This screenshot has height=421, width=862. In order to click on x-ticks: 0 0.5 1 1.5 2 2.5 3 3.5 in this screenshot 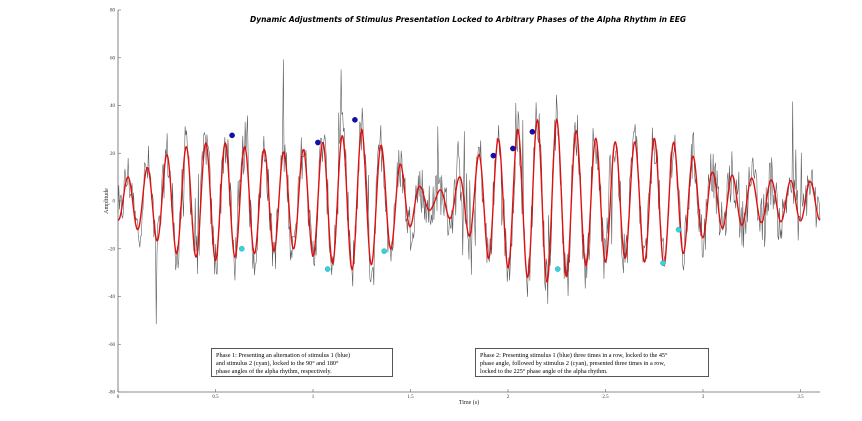, I will do `click(460, 394)`.